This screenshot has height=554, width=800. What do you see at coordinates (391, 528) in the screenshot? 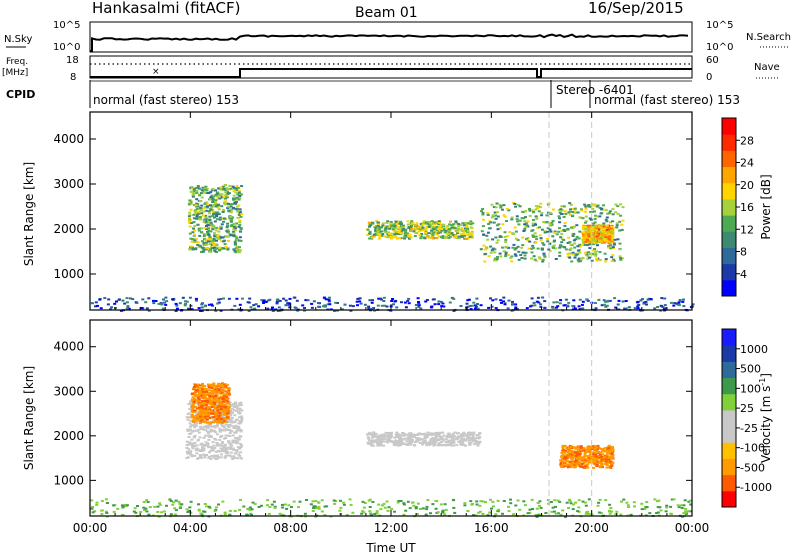
I see `x-tick-label: 12:00` at bounding box center [391, 528].